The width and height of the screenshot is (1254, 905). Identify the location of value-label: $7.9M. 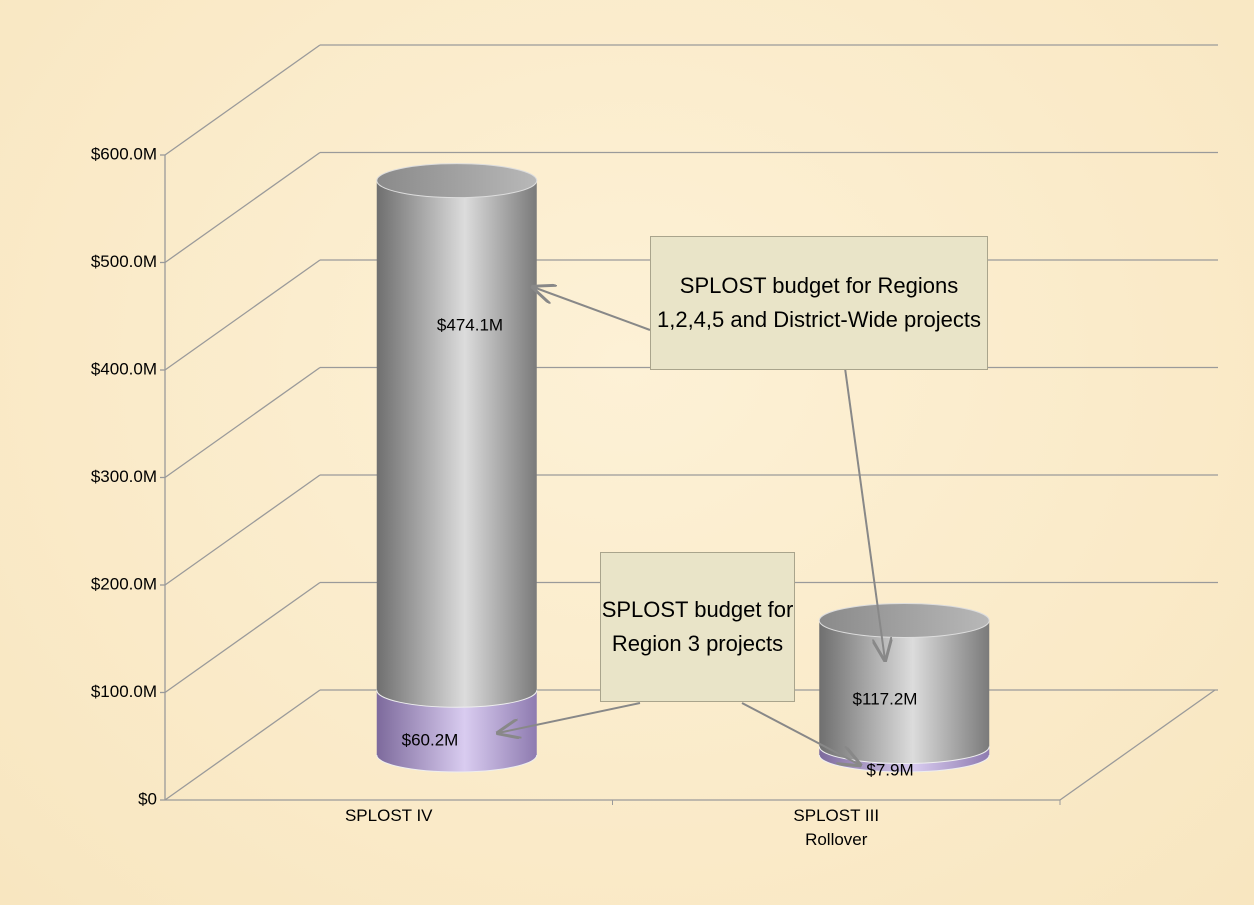
(889, 769).